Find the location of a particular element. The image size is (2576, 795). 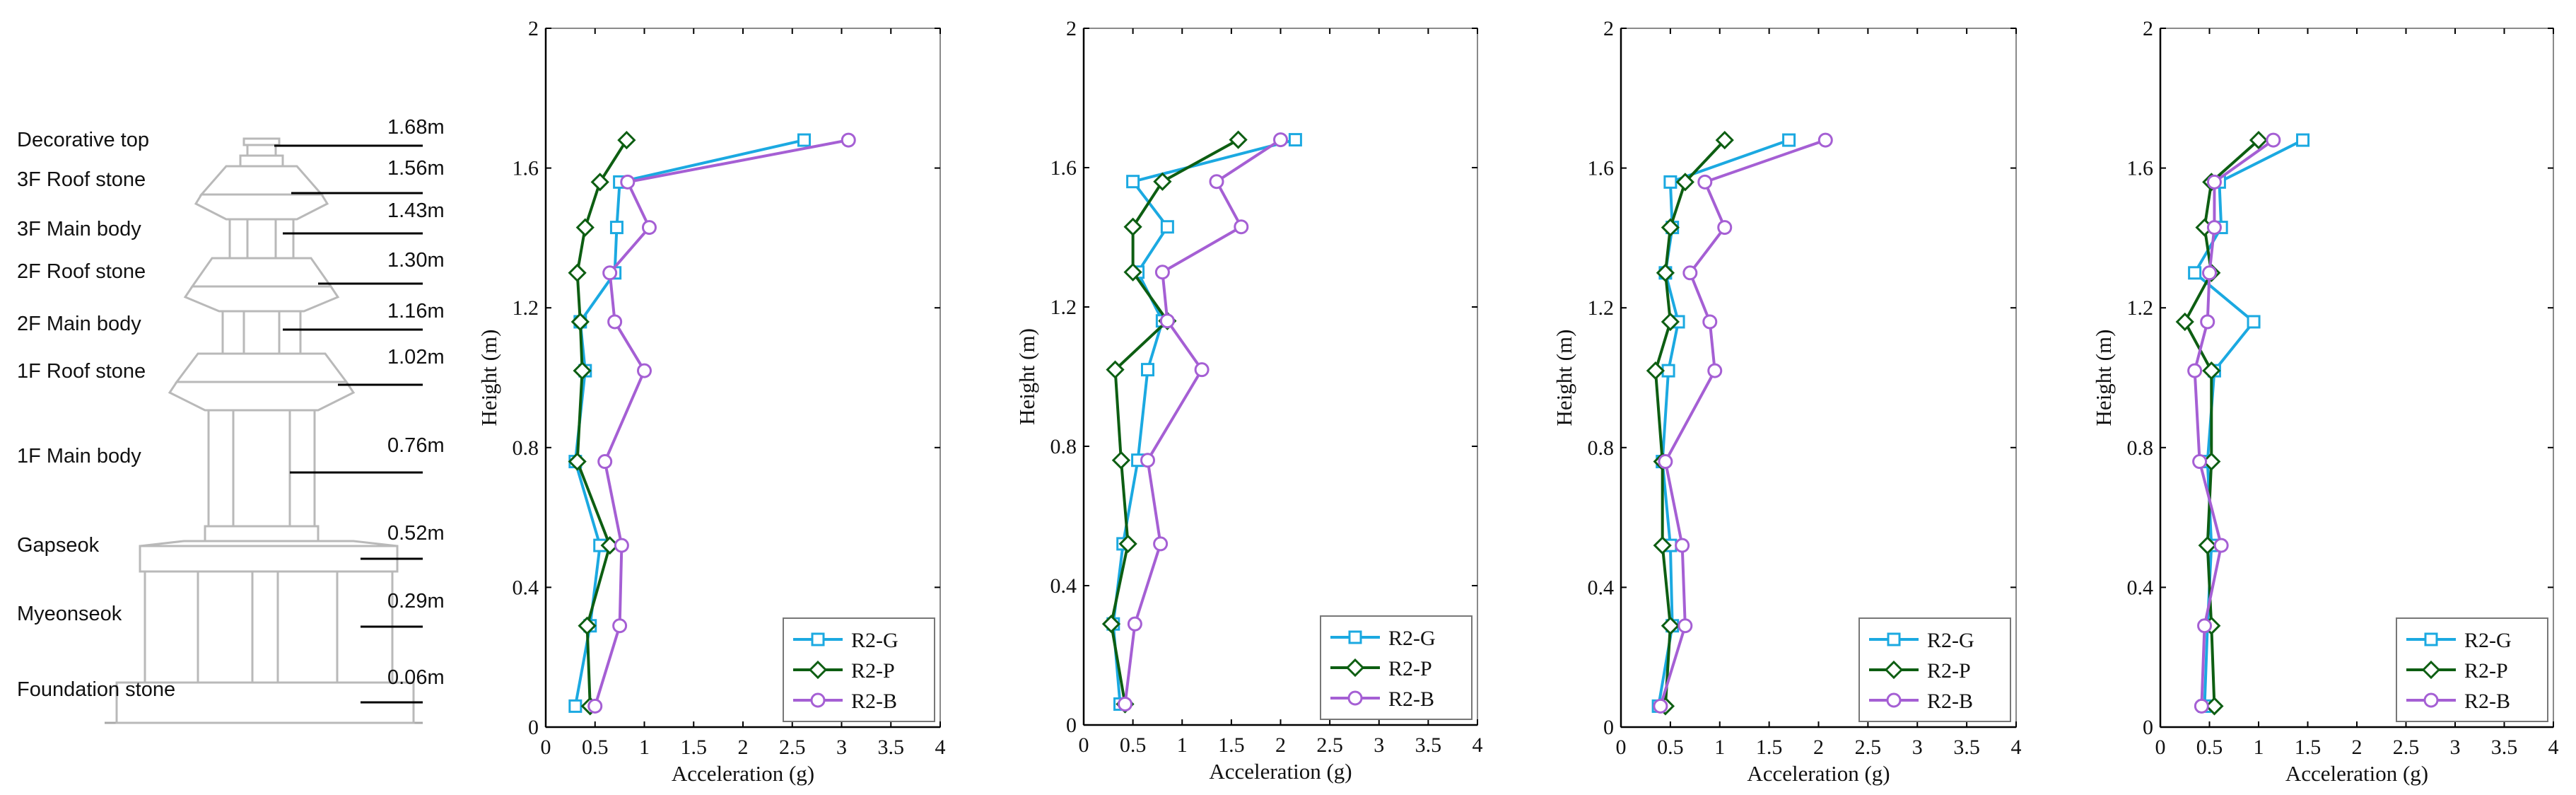

2f-roof-stone-shape is located at coordinates (261, 299).